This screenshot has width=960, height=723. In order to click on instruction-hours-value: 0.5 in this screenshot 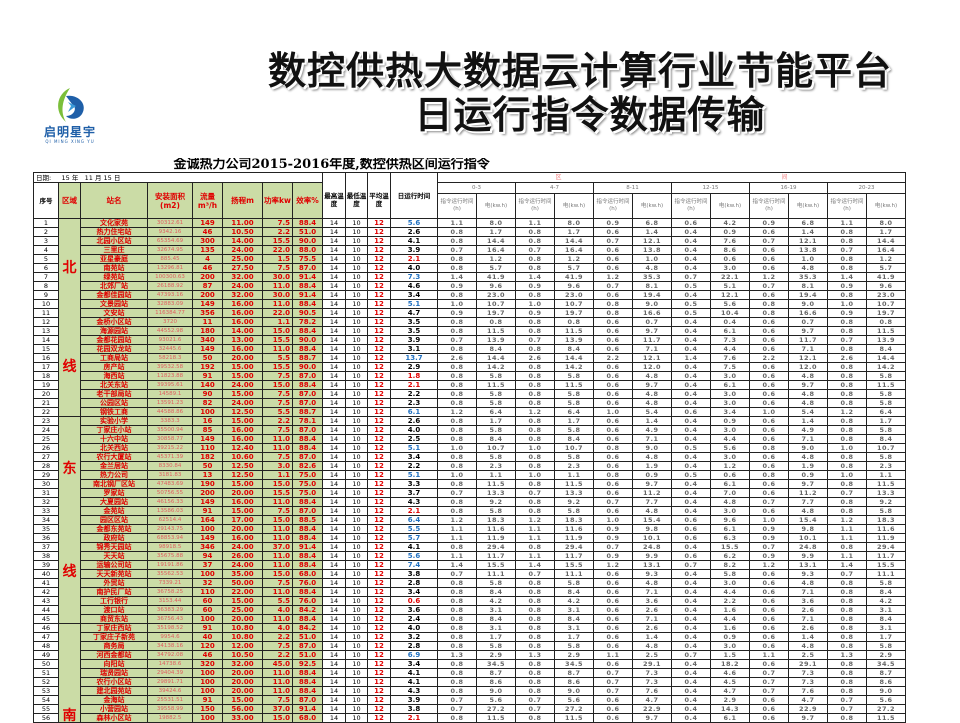, I will do `click(691, 448)`.